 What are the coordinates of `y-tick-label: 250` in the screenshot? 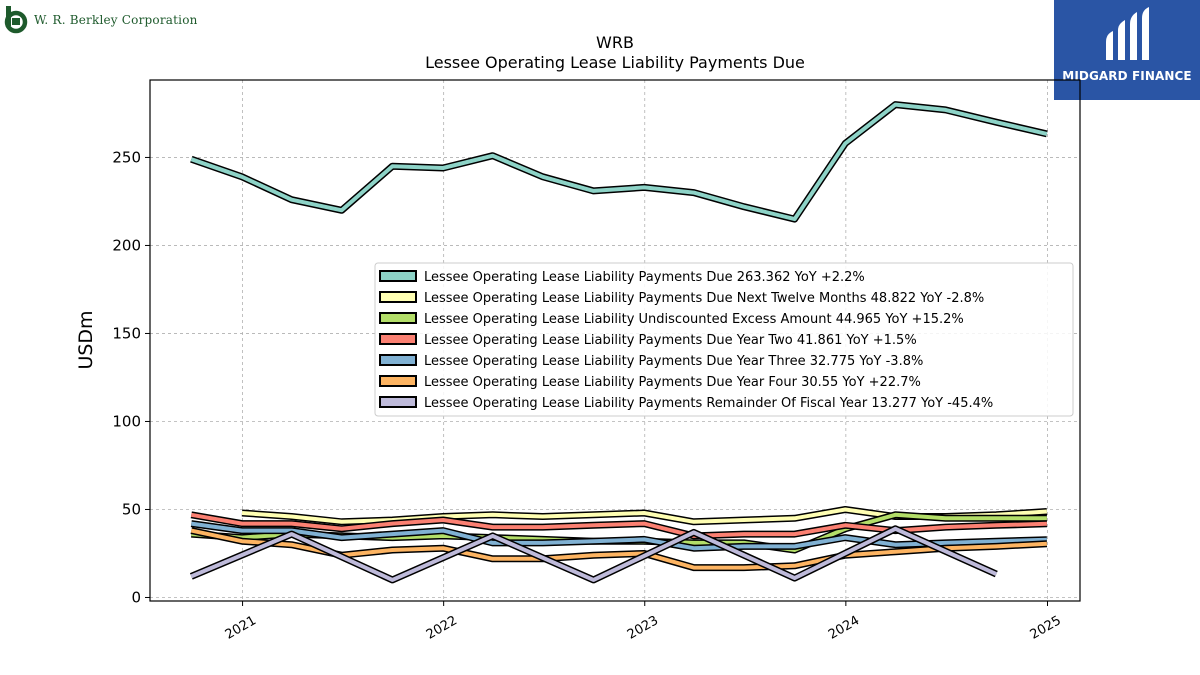 It's located at (126, 157).